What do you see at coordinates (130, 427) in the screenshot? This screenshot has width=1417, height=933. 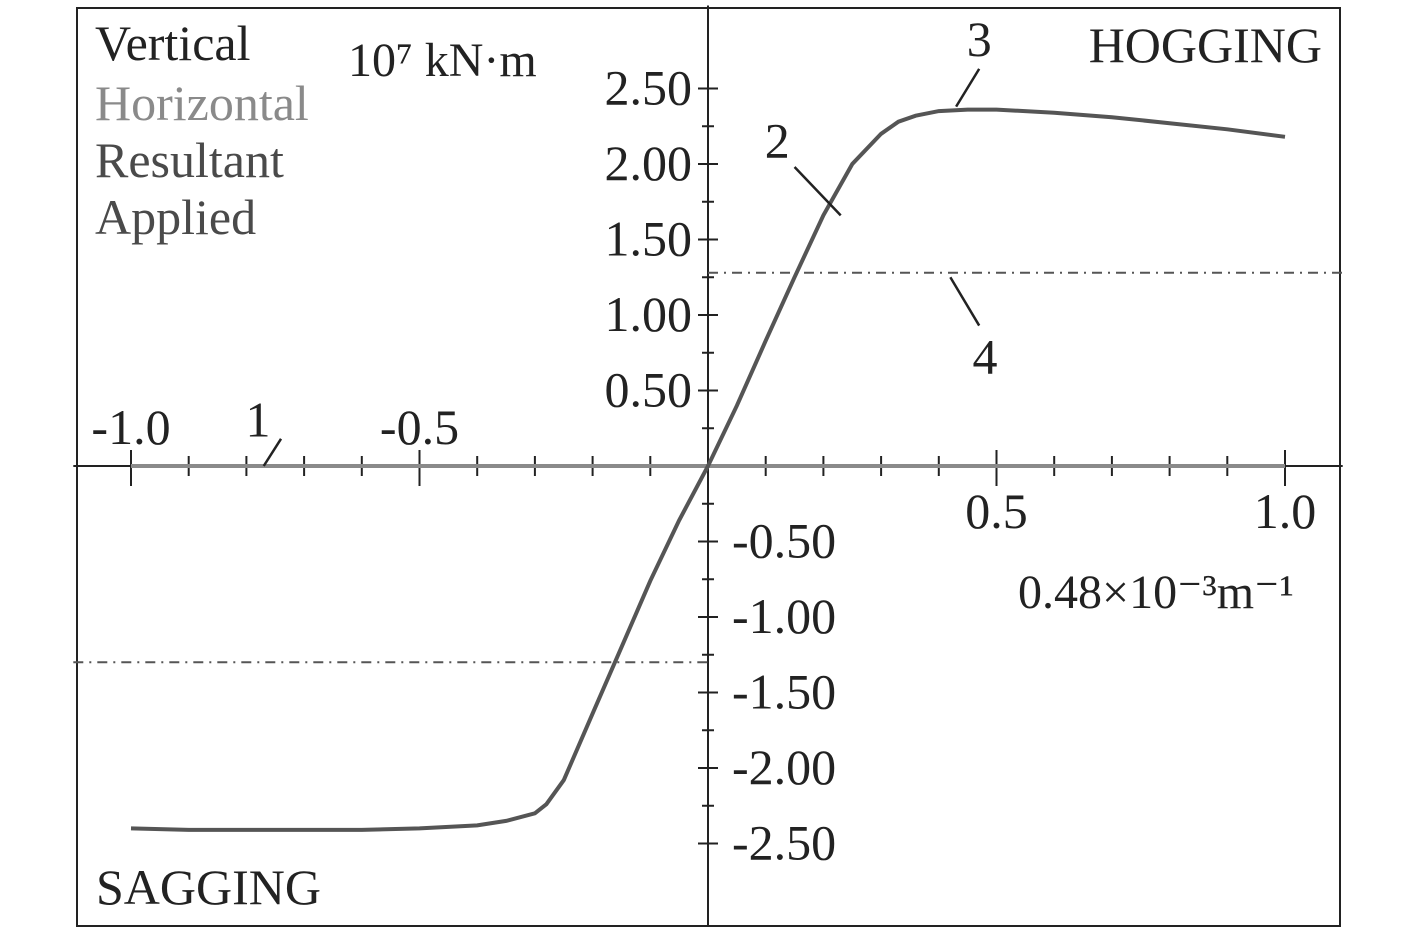 I see `x-tick-label: -1.0` at bounding box center [130, 427].